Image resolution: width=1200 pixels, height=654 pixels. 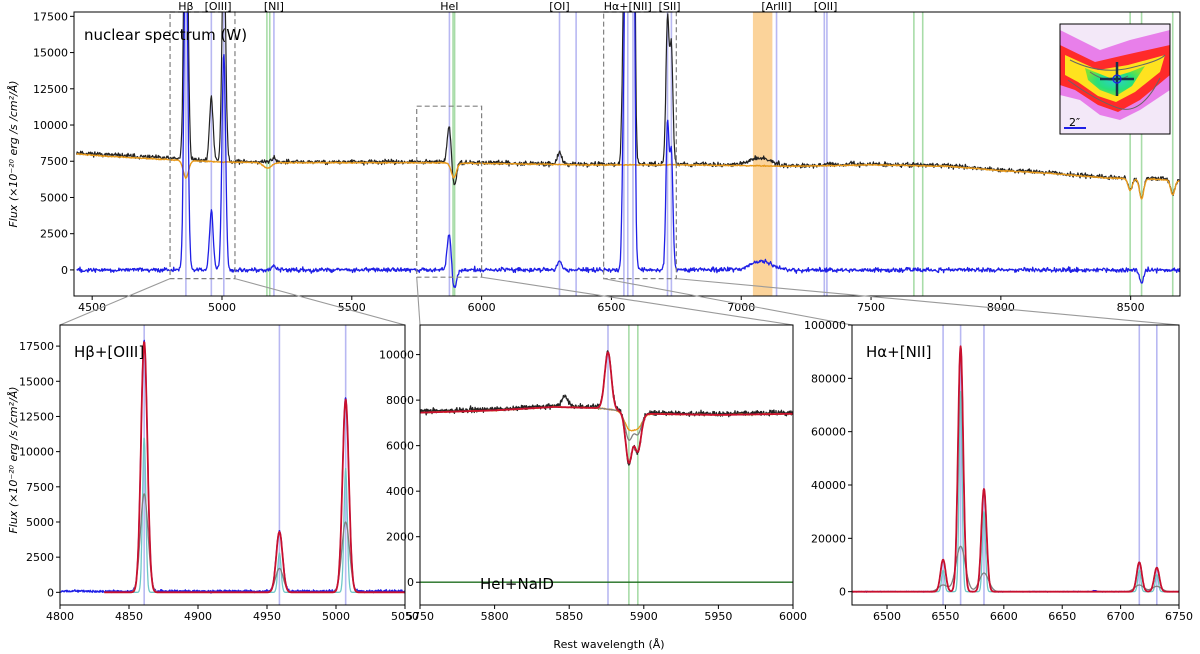 What do you see at coordinates (1121, 616) in the screenshot?
I see `x-tick-label: 6700` at bounding box center [1121, 616].